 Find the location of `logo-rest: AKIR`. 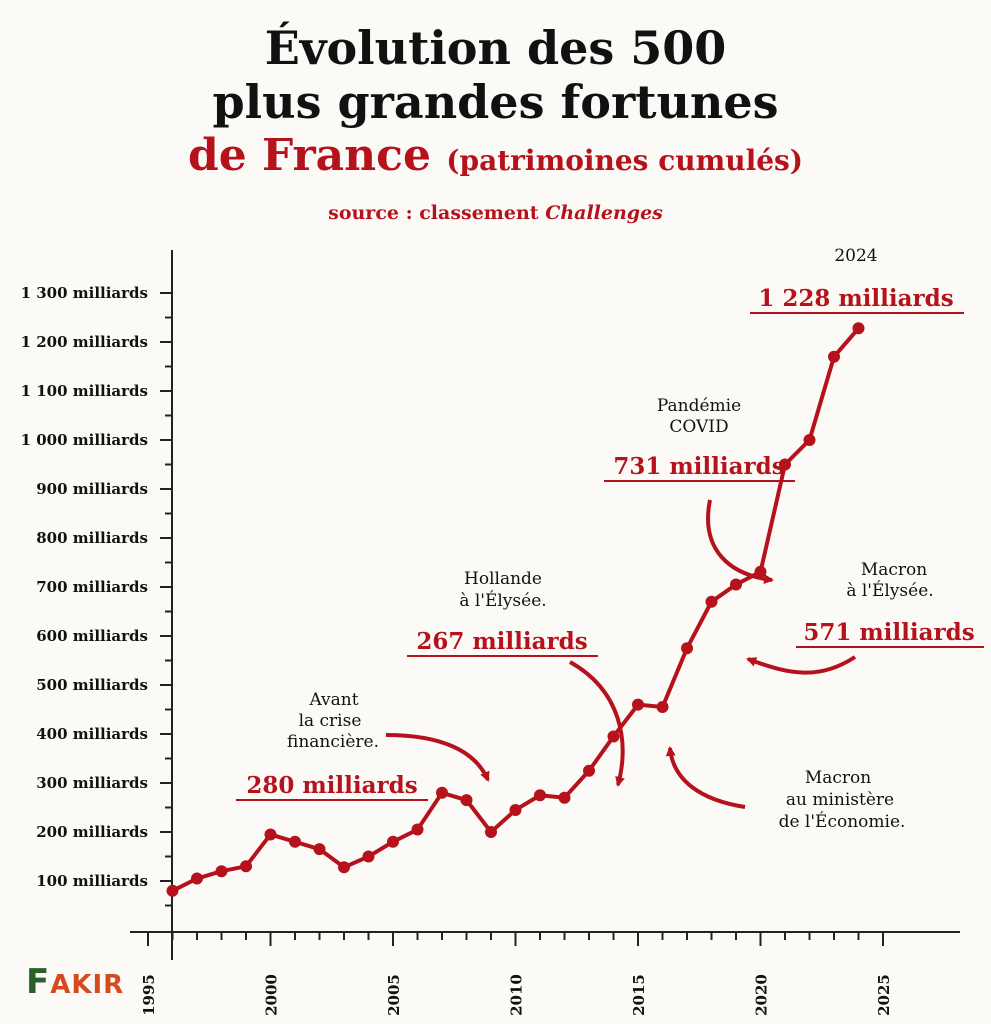

logo-rest: AKIR is located at coordinates (87, 985).